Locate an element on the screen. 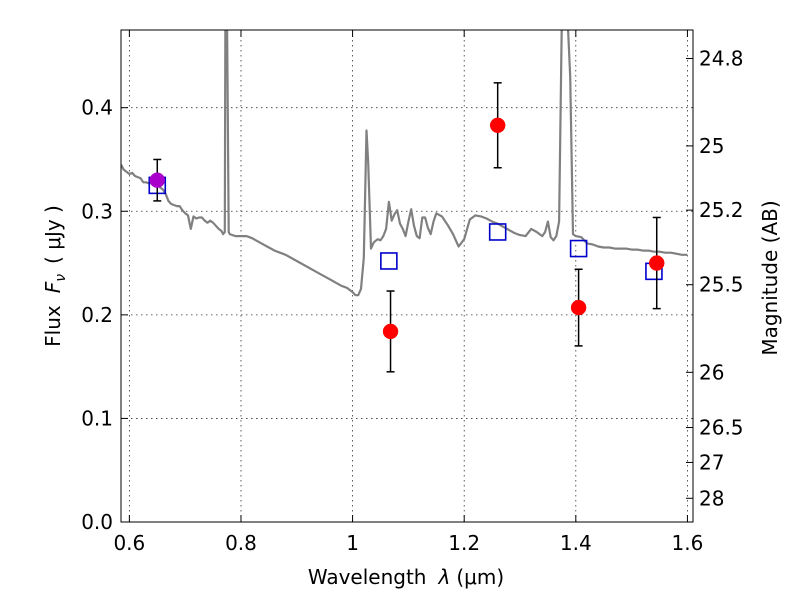  y-axis-label: FluxFν( μJy ) is located at coordinates (55, 276).